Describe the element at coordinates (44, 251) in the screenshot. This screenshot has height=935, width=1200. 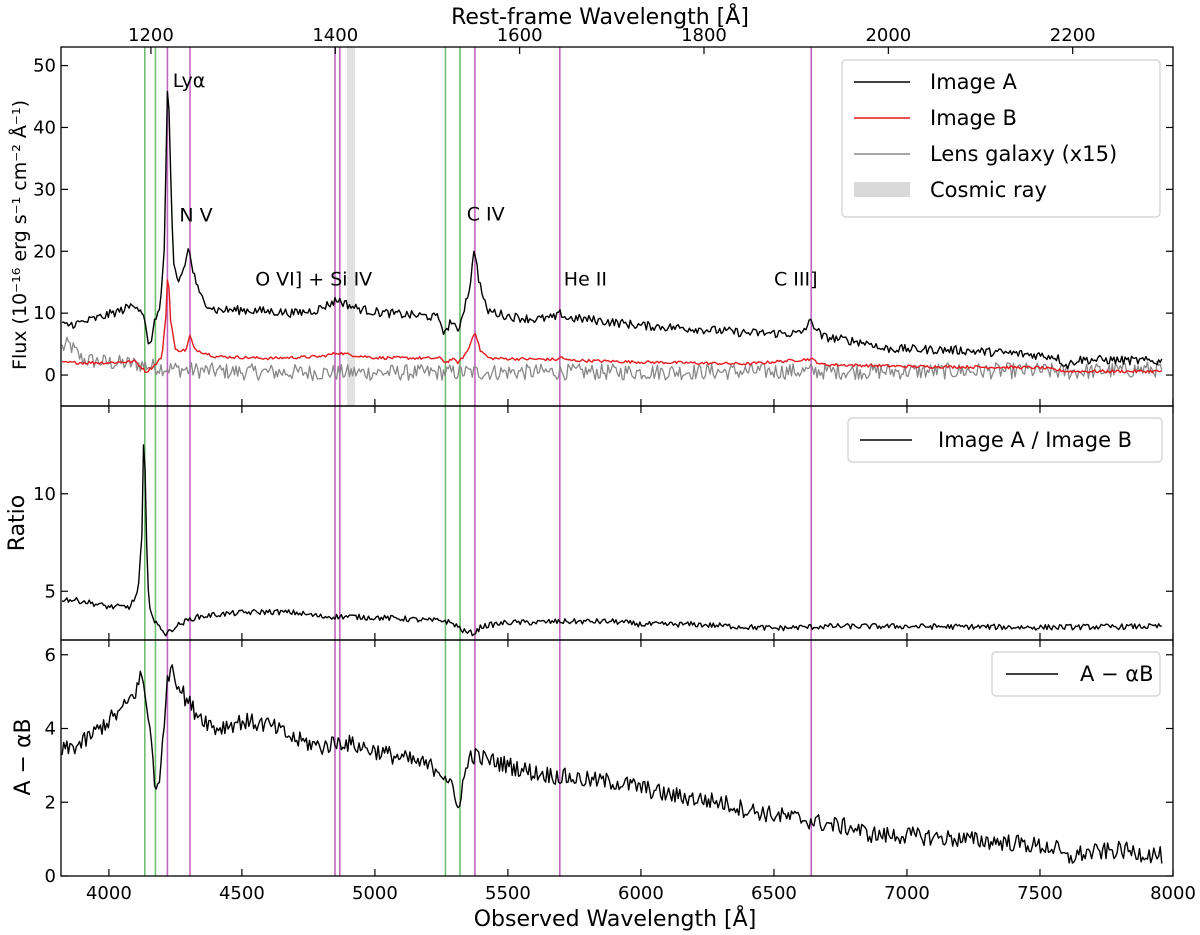
I see `ytick-label-flux-2: 20` at that location.